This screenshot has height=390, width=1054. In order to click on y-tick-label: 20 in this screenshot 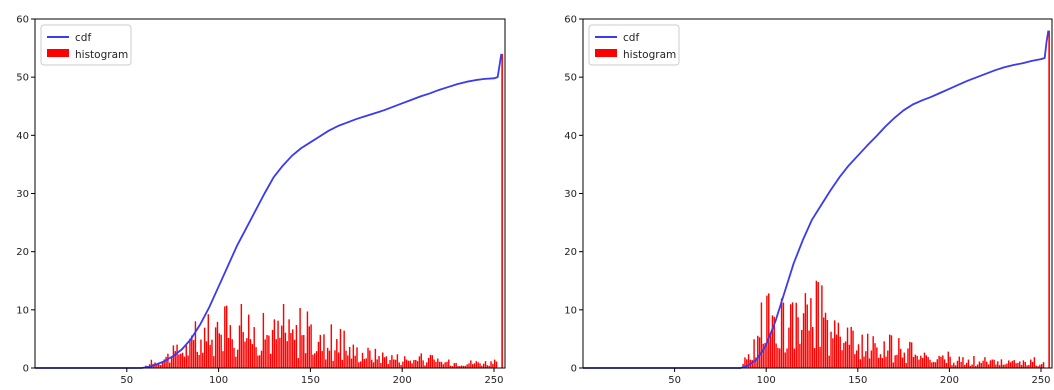, I will do `click(22, 252)`.